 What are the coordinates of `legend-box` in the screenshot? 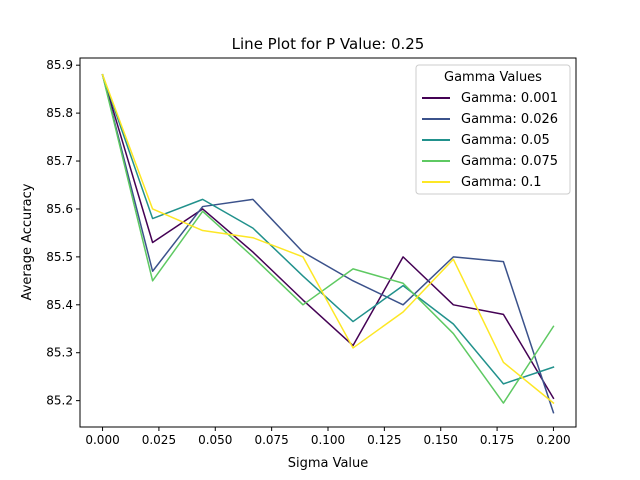 It's located at (493, 129).